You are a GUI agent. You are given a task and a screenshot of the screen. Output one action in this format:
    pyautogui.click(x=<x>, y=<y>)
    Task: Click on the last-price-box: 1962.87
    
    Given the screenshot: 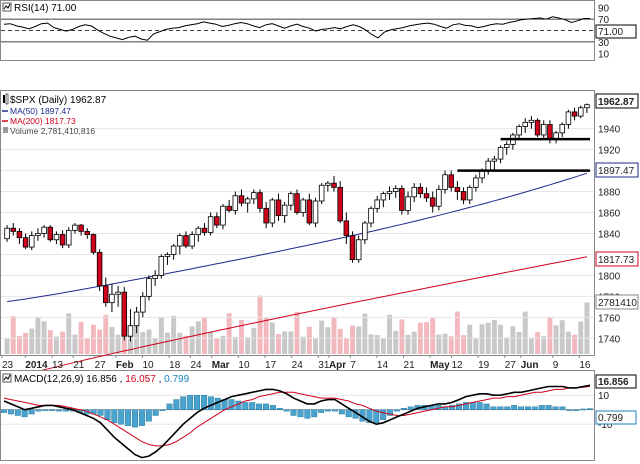 What is the action you would take?
    pyautogui.click(x=617, y=101)
    